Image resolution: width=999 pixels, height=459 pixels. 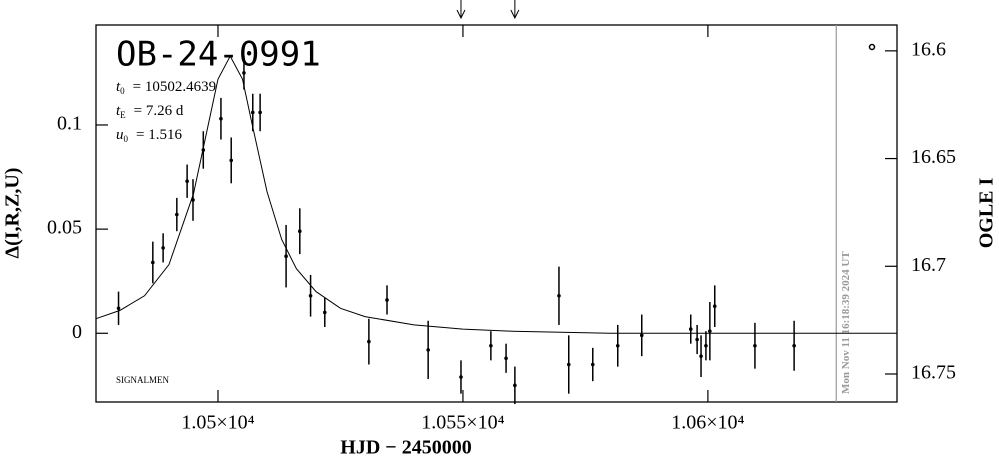 What do you see at coordinates (217, 423) in the screenshot?
I see `x-tick-label: 1.05×10⁴` at bounding box center [217, 423].